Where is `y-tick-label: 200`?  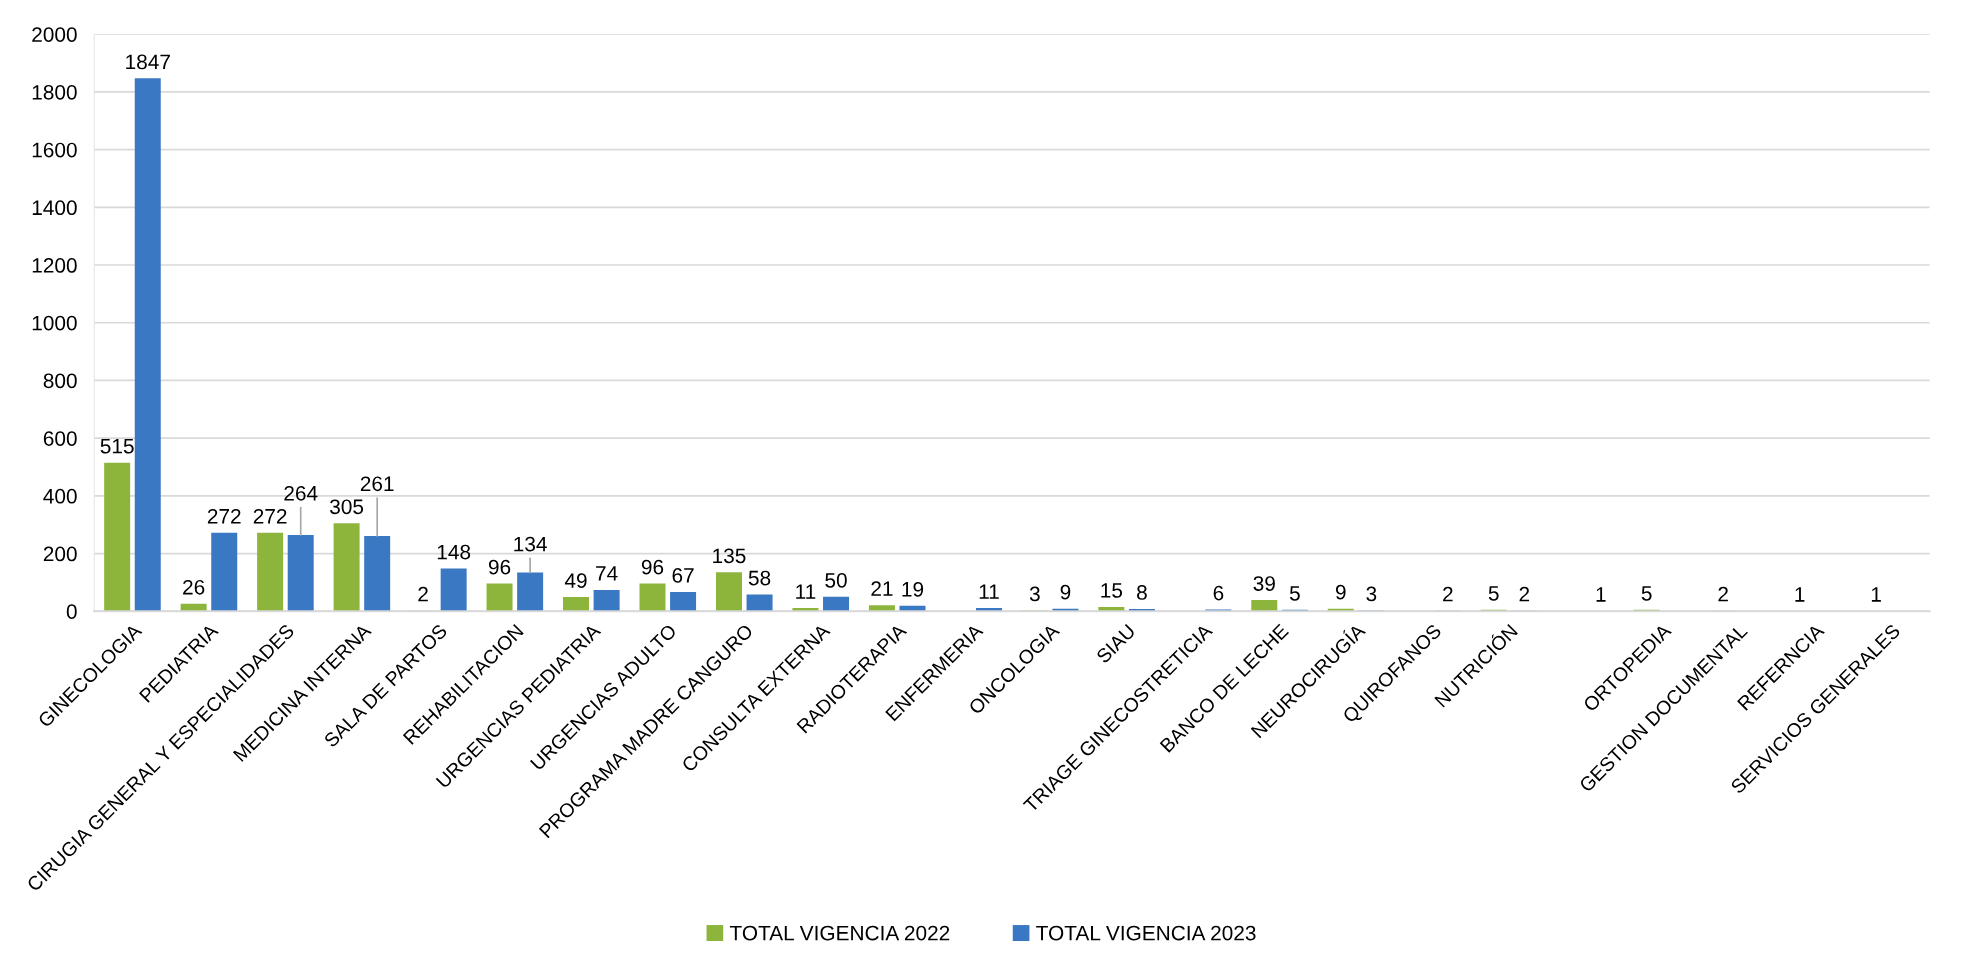
y-tick-label: 200 is located at coordinates (60, 554).